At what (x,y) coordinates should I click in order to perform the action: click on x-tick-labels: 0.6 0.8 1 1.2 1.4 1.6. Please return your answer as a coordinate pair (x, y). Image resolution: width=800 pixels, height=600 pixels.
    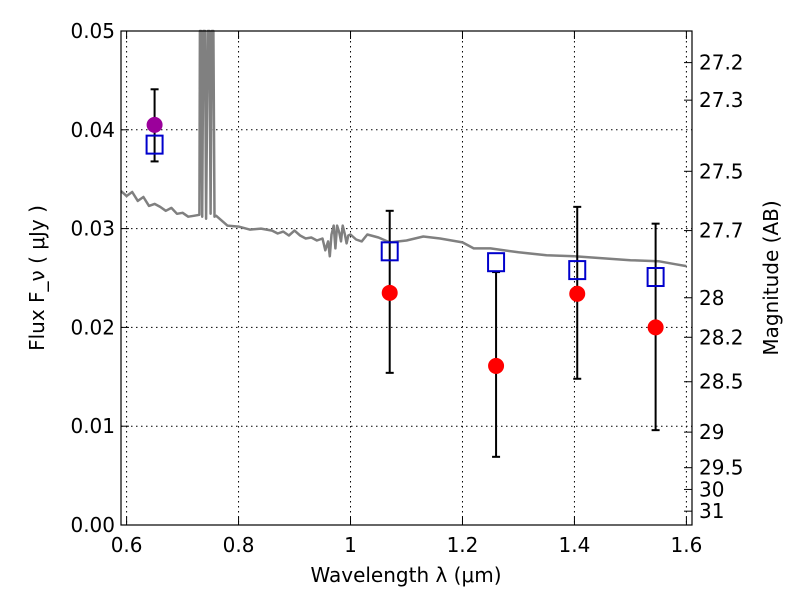
    Looking at the image, I should click on (407, 545).